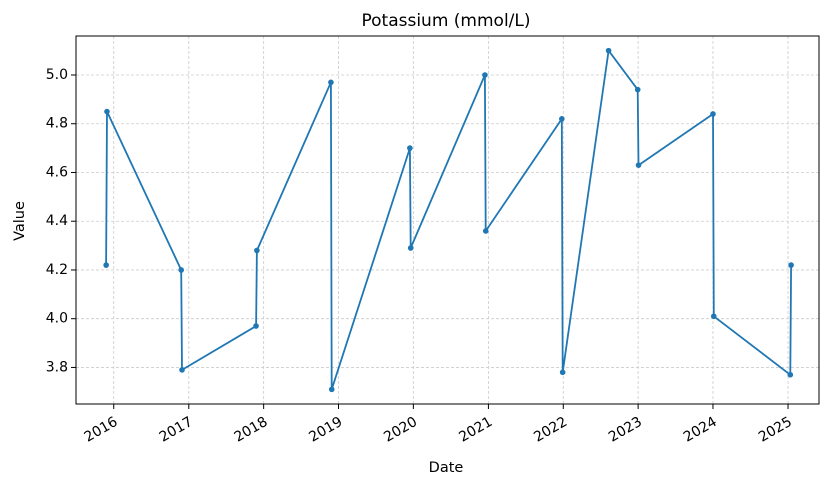 The width and height of the screenshot is (830, 489). What do you see at coordinates (445, 21) in the screenshot?
I see `chart-title: Potassium (mmol/L)` at bounding box center [445, 21].